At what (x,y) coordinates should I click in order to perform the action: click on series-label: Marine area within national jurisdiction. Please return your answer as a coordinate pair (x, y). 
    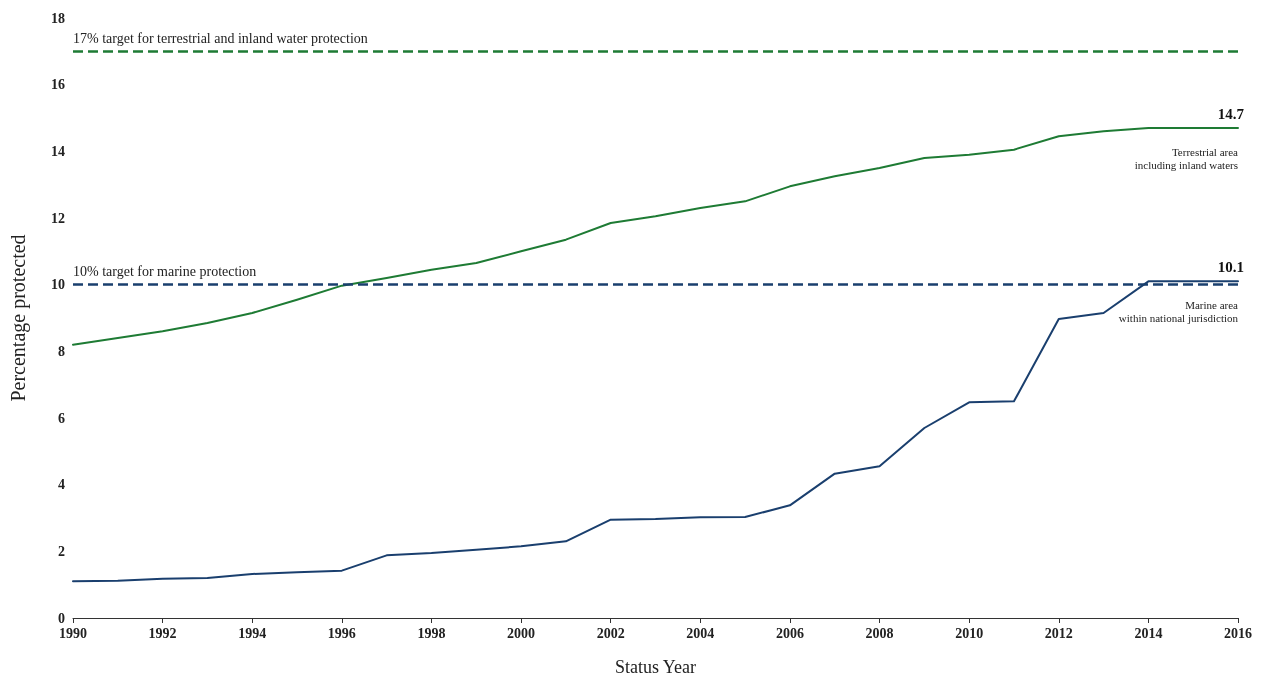
    Looking at the image, I should click on (1178, 311).